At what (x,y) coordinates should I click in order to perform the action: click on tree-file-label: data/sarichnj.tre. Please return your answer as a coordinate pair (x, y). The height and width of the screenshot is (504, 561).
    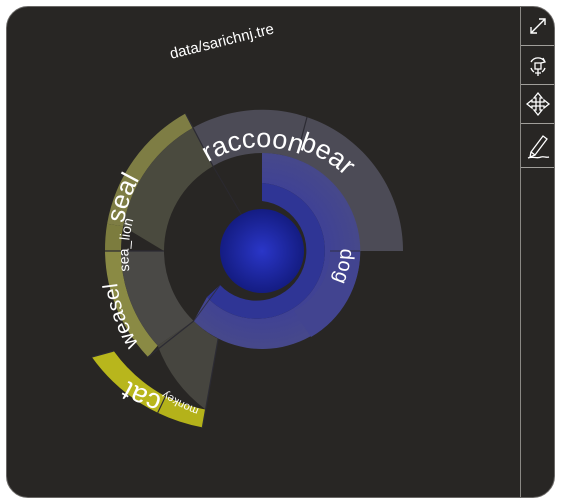
    Looking at the image, I should click on (222, 41).